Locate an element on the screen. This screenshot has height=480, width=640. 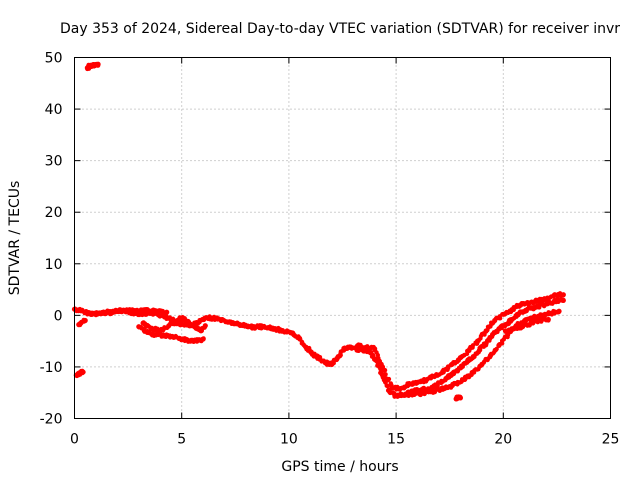
series-loops is located at coordinates (345, 324).